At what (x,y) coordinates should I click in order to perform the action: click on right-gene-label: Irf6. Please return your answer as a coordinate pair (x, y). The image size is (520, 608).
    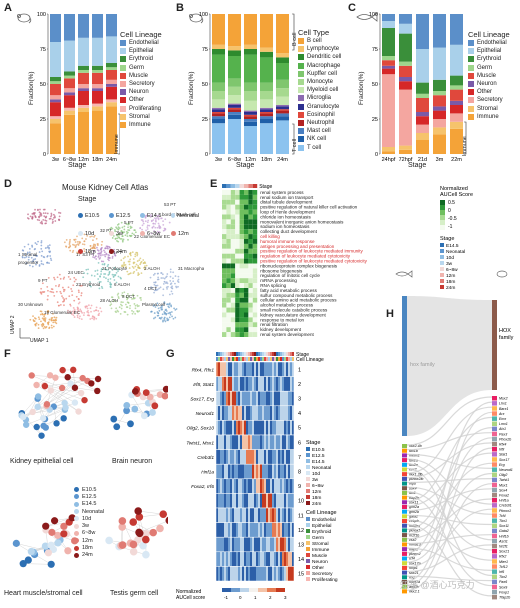
    Looking at the image, I should click on (501, 572).